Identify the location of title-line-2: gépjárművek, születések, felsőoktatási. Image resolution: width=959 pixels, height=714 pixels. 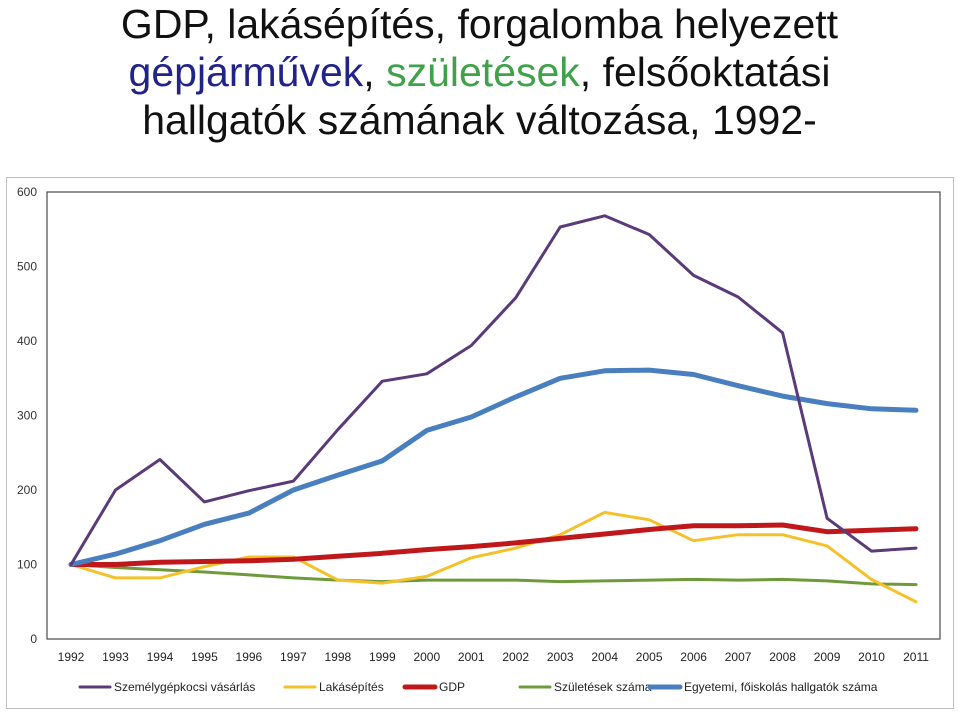
(479, 72).